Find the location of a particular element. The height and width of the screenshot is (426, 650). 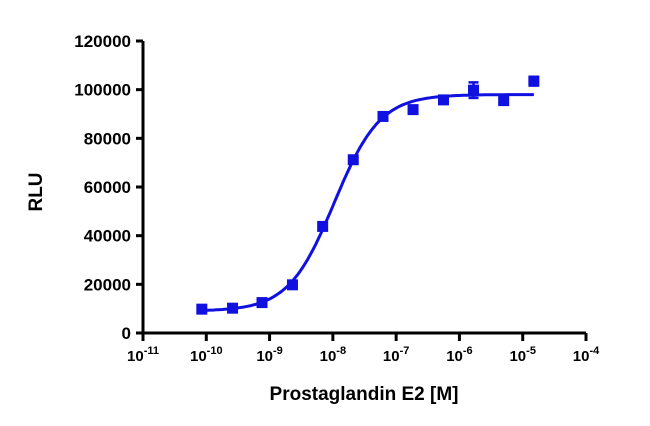

x-axis-ticks: 10⁻¹¹ 10⁻¹⁰ 10⁻⁹ 10⁻⁸ 10⁻⁷ 10⁻⁶ 10⁻⁵ 10⁻⁴ is located at coordinates (363, 349).